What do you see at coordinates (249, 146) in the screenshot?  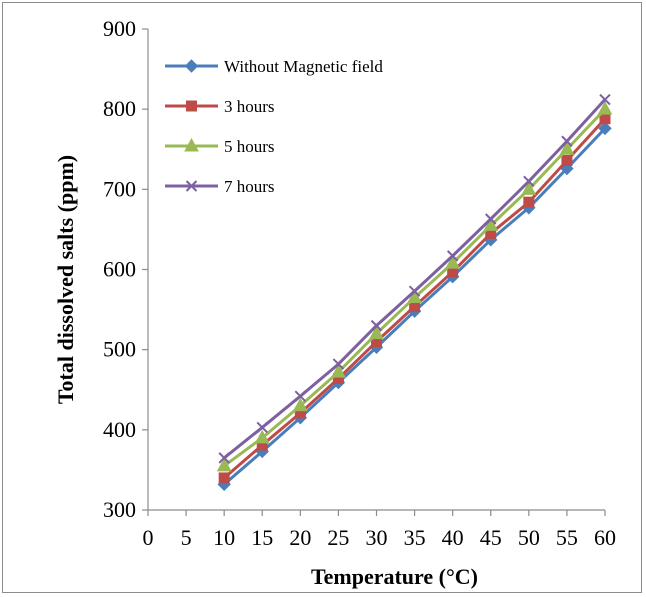 I see `legend-label: 5 hours` at bounding box center [249, 146].